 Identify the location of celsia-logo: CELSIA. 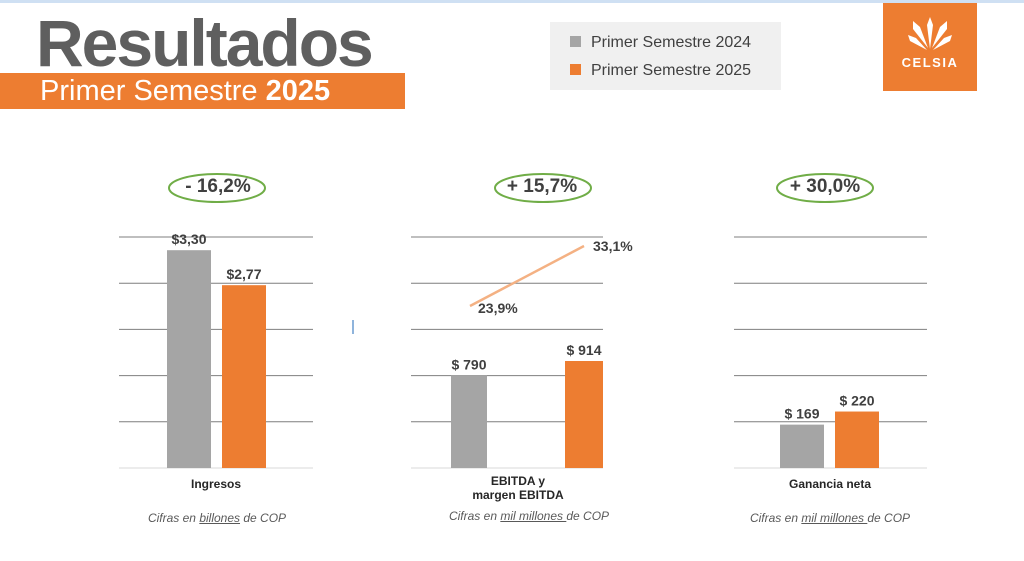
(930, 47).